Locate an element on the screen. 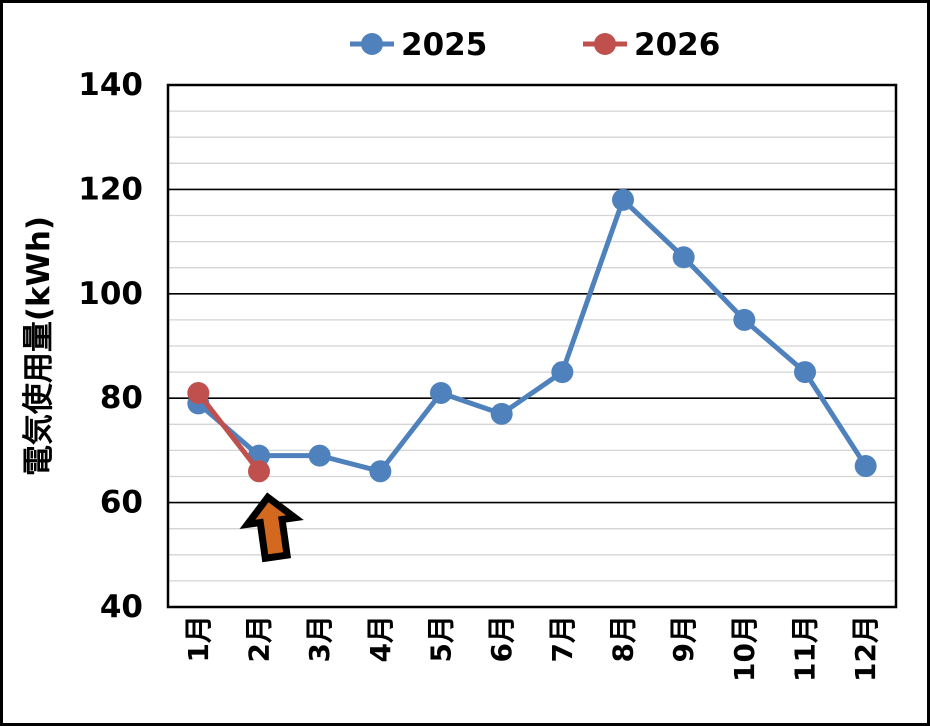 Image resolution: width=930 pixels, height=726 pixels. legend: 2025 2026 is located at coordinates (535, 45).